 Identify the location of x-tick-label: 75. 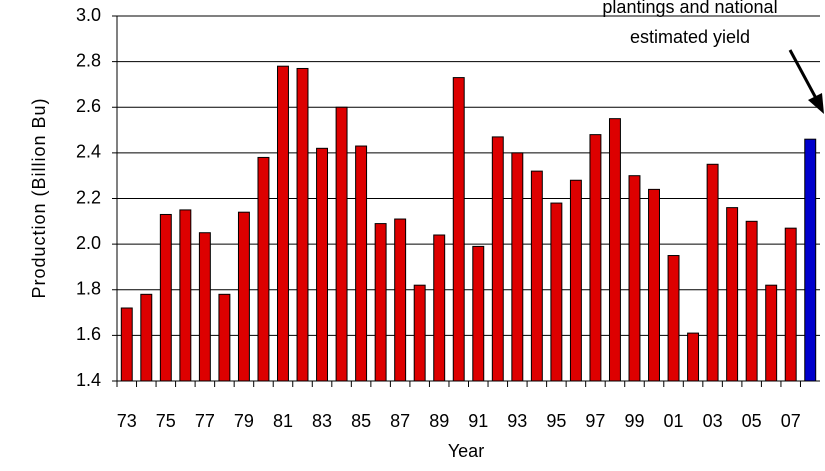
(166, 421).